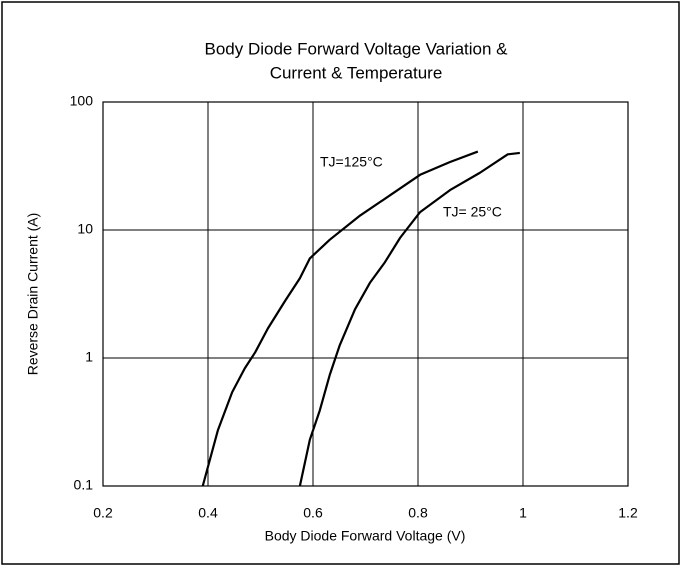 The image size is (682, 567). I want to click on chart-title-line: Current & Temperature, so click(356, 72).